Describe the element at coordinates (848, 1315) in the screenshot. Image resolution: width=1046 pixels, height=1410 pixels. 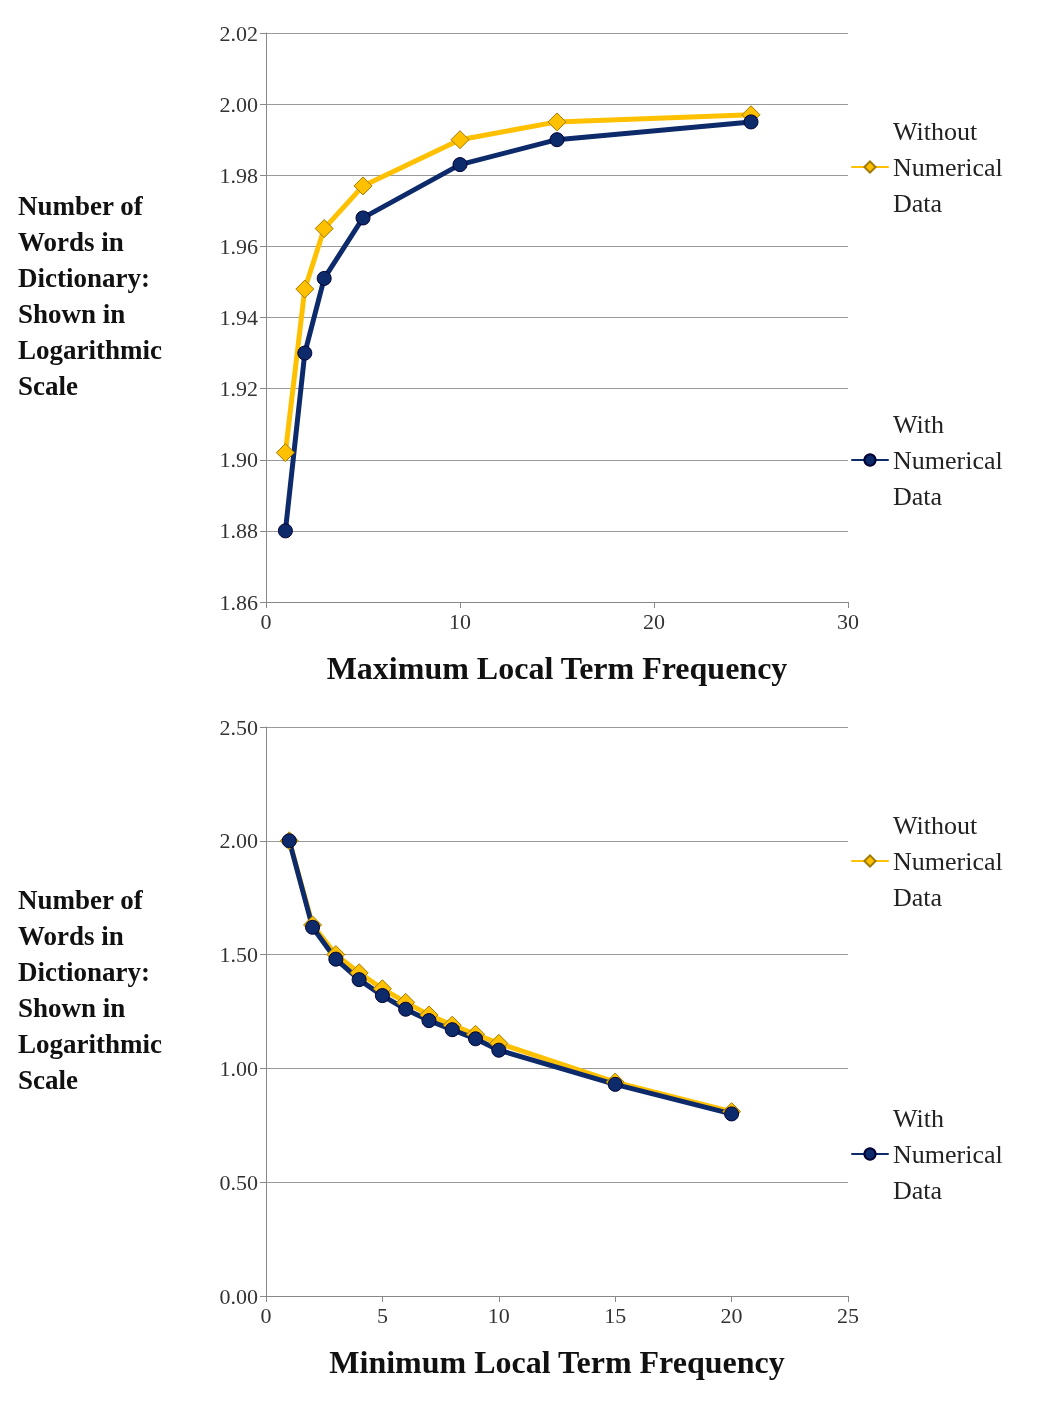
I see `x-tick-label: 25` at that location.